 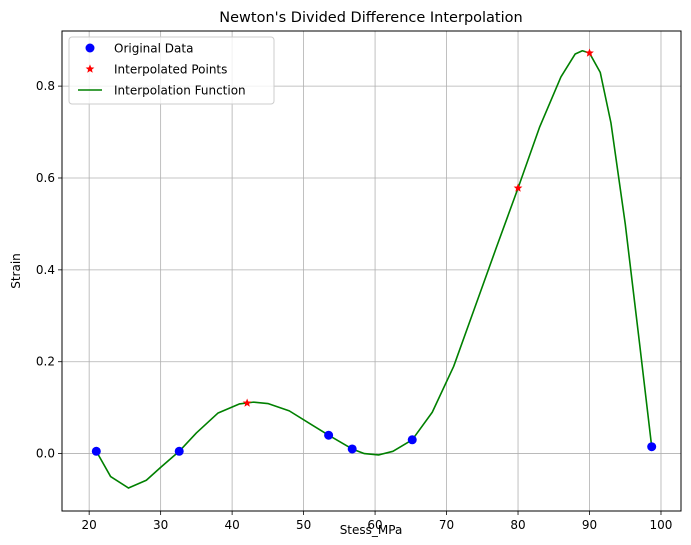 I want to click on legend-label: Interpolated Points, so click(x=170, y=70).